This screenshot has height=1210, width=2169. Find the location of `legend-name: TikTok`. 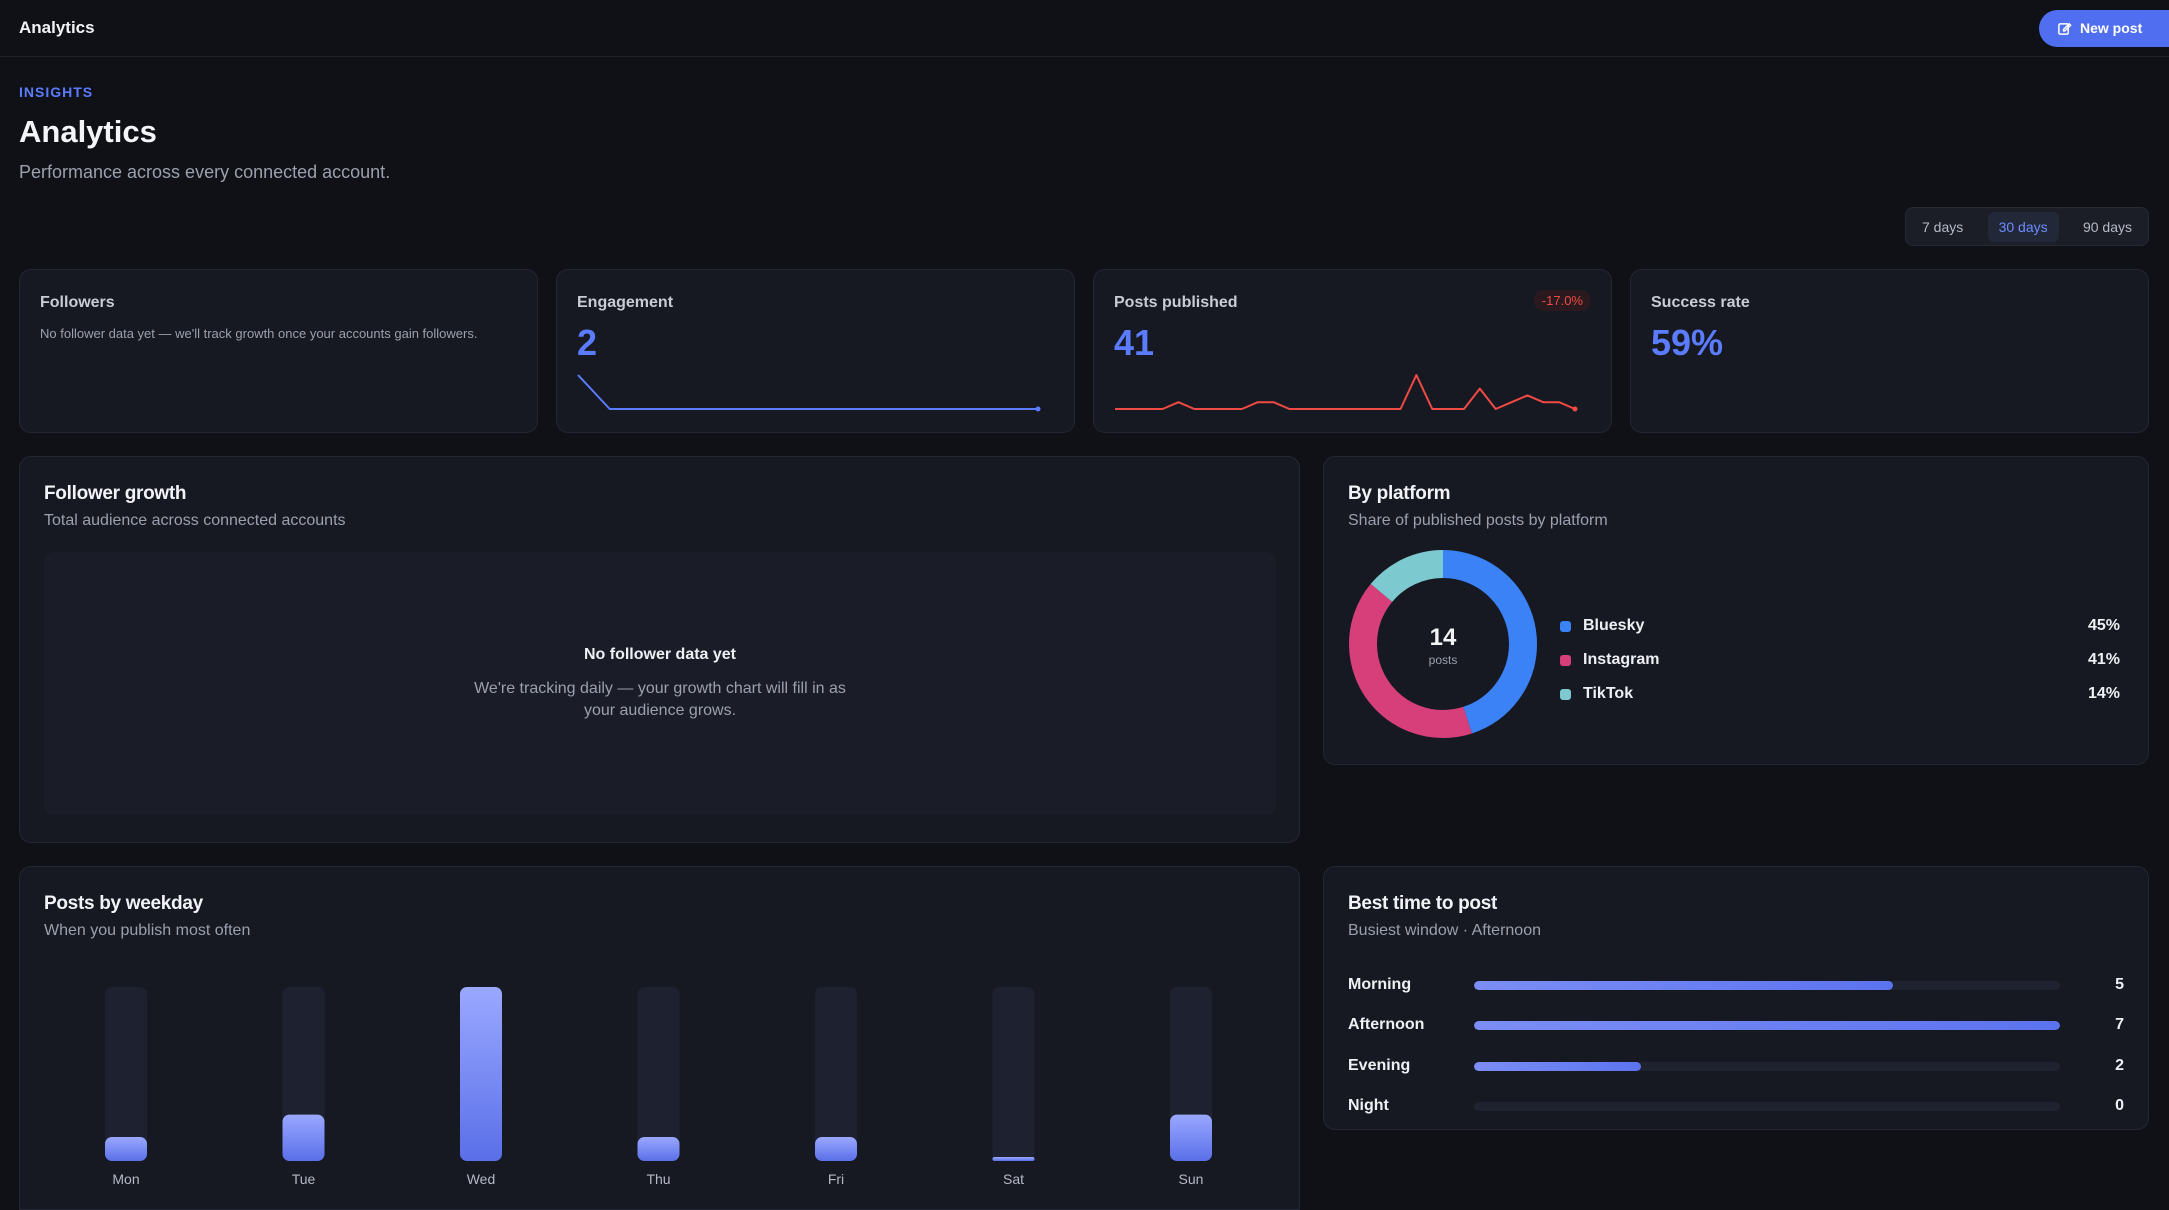

legend-name: TikTok is located at coordinates (1608, 693).